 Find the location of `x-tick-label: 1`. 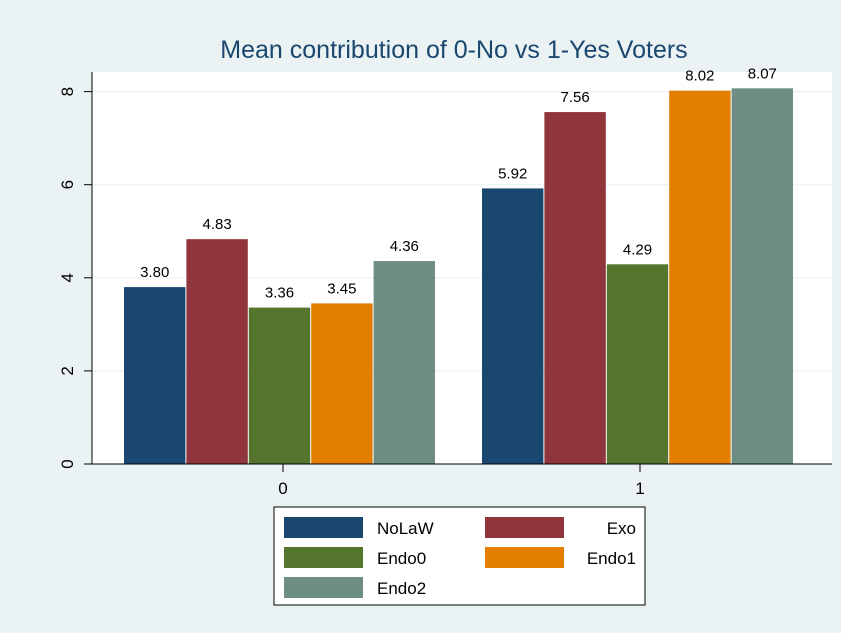

x-tick-label: 1 is located at coordinates (639, 488).